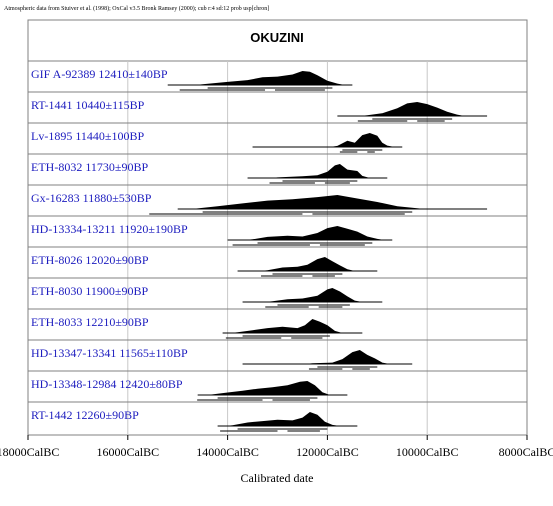  What do you see at coordinates (109, 229) in the screenshot?
I see `sample-label: HD-13334-13211 11920±190BP` at bounding box center [109, 229].